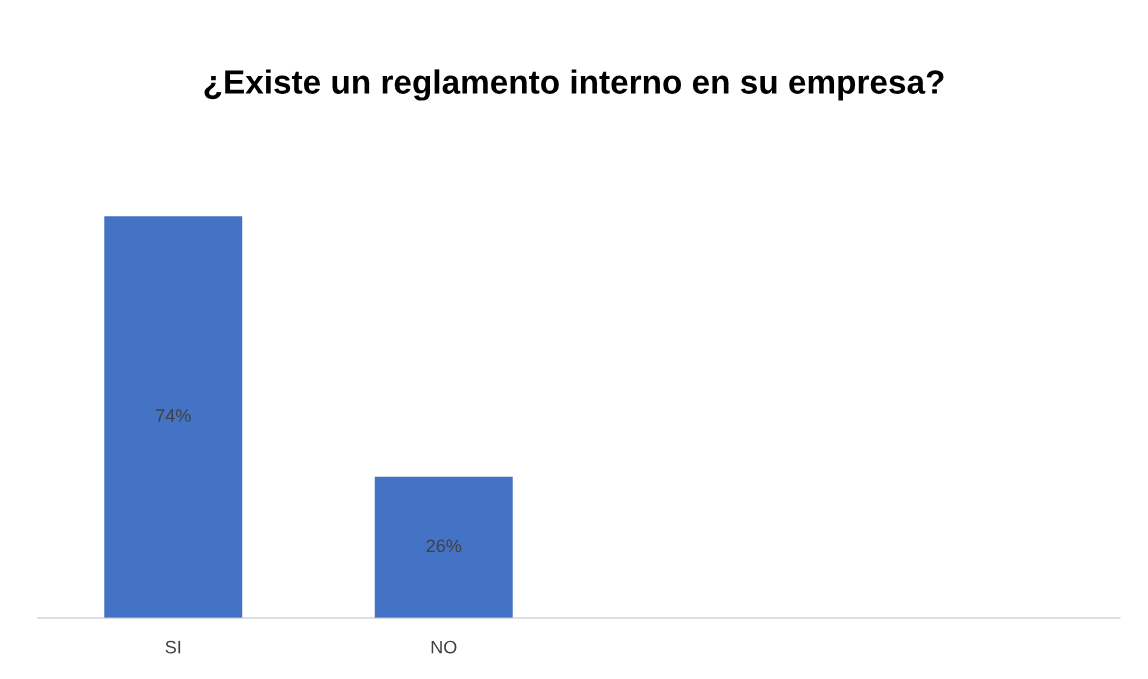 This screenshot has height=679, width=1148. I want to click on data-label: 26%, so click(444, 546).